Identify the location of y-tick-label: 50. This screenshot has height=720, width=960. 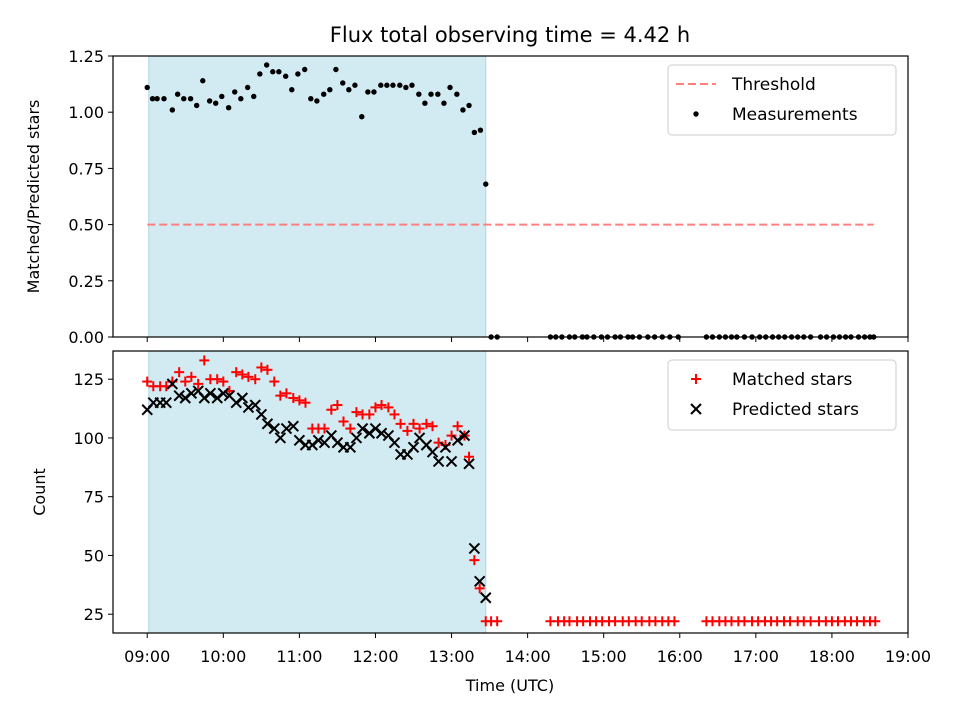
(94, 555).